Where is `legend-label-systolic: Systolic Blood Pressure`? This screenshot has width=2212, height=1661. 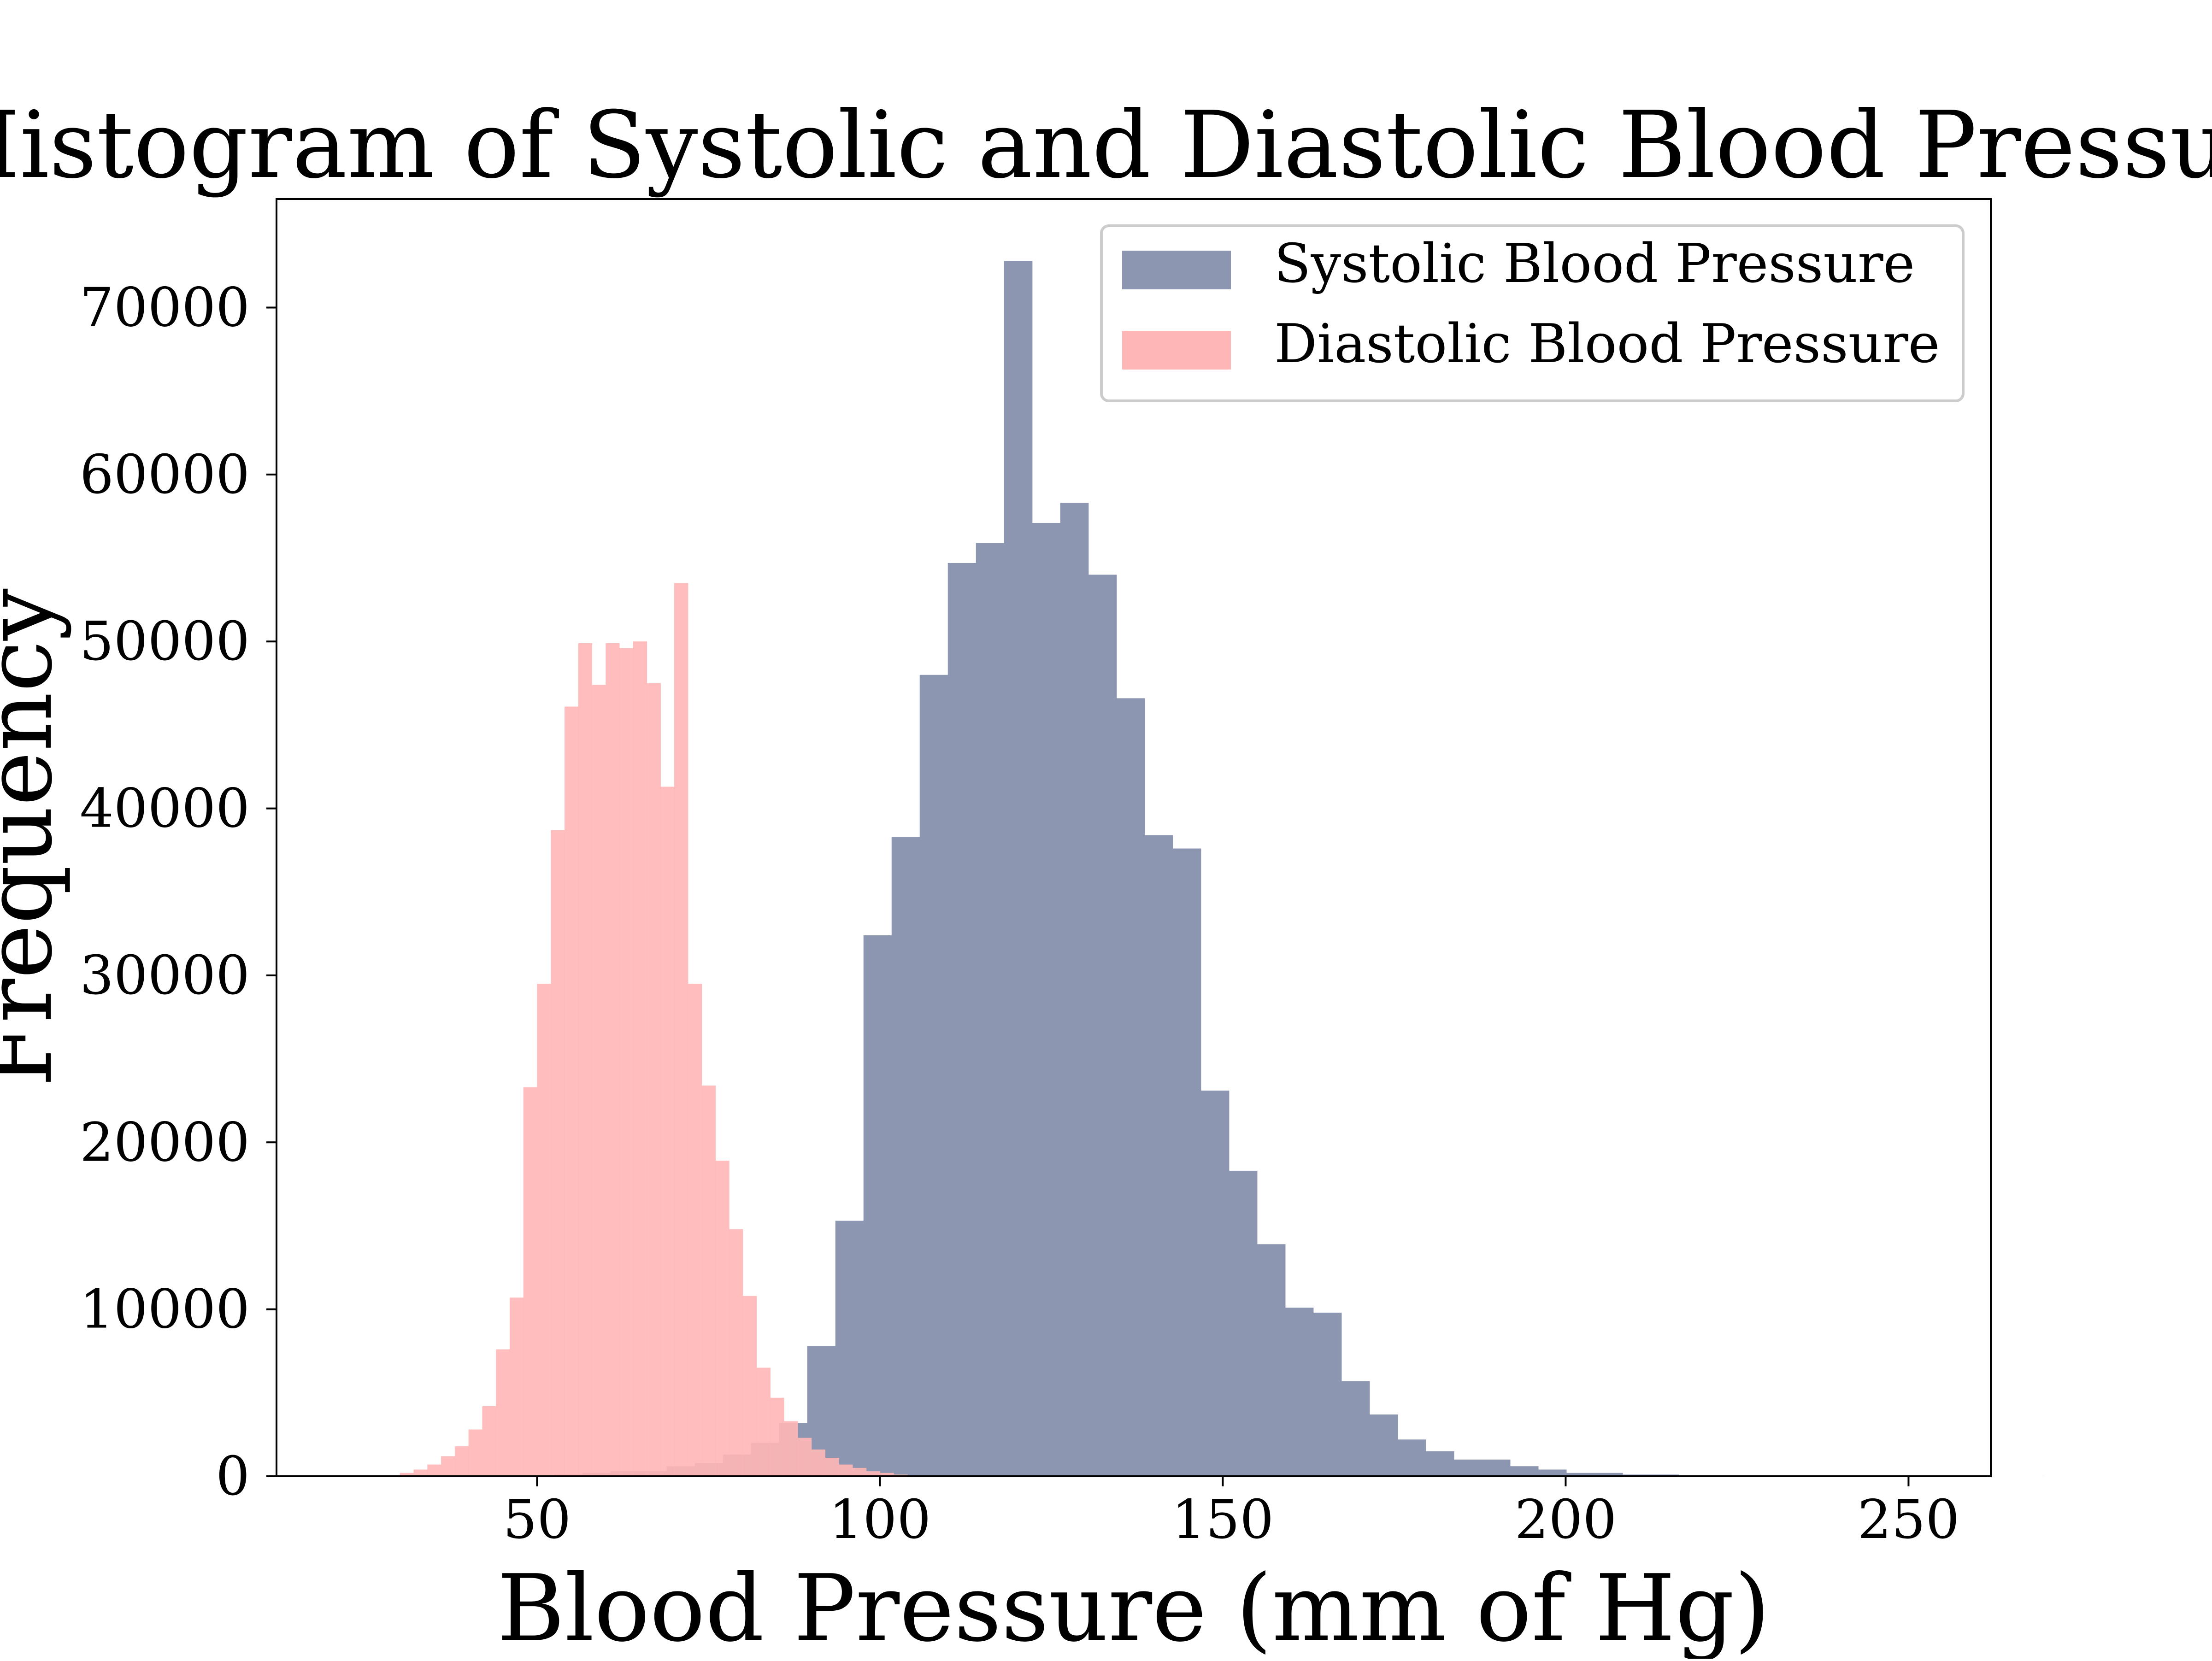
legend-label-systolic: Systolic Blood Pressure is located at coordinates (1594, 264).